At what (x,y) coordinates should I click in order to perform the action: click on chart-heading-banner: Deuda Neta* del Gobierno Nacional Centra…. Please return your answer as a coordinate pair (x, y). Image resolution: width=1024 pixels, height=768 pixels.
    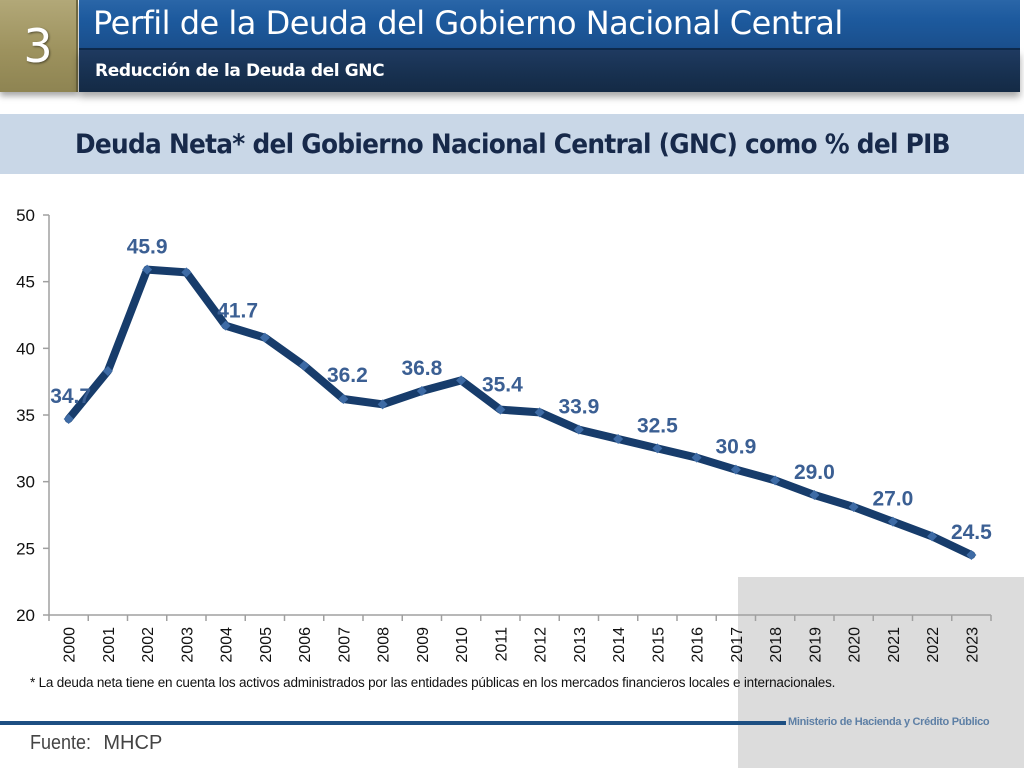
    Looking at the image, I should click on (512, 144).